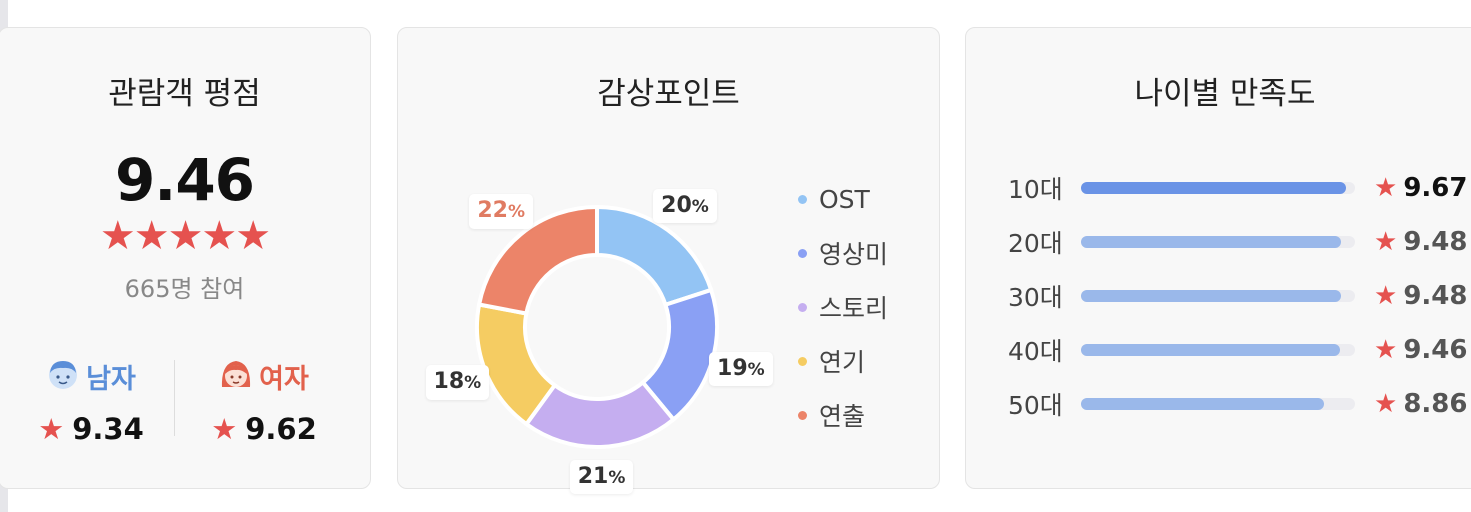 The width and height of the screenshot is (1471, 512). Describe the element at coordinates (281, 429) in the screenshot. I see `female-score: 9.62` at that location.